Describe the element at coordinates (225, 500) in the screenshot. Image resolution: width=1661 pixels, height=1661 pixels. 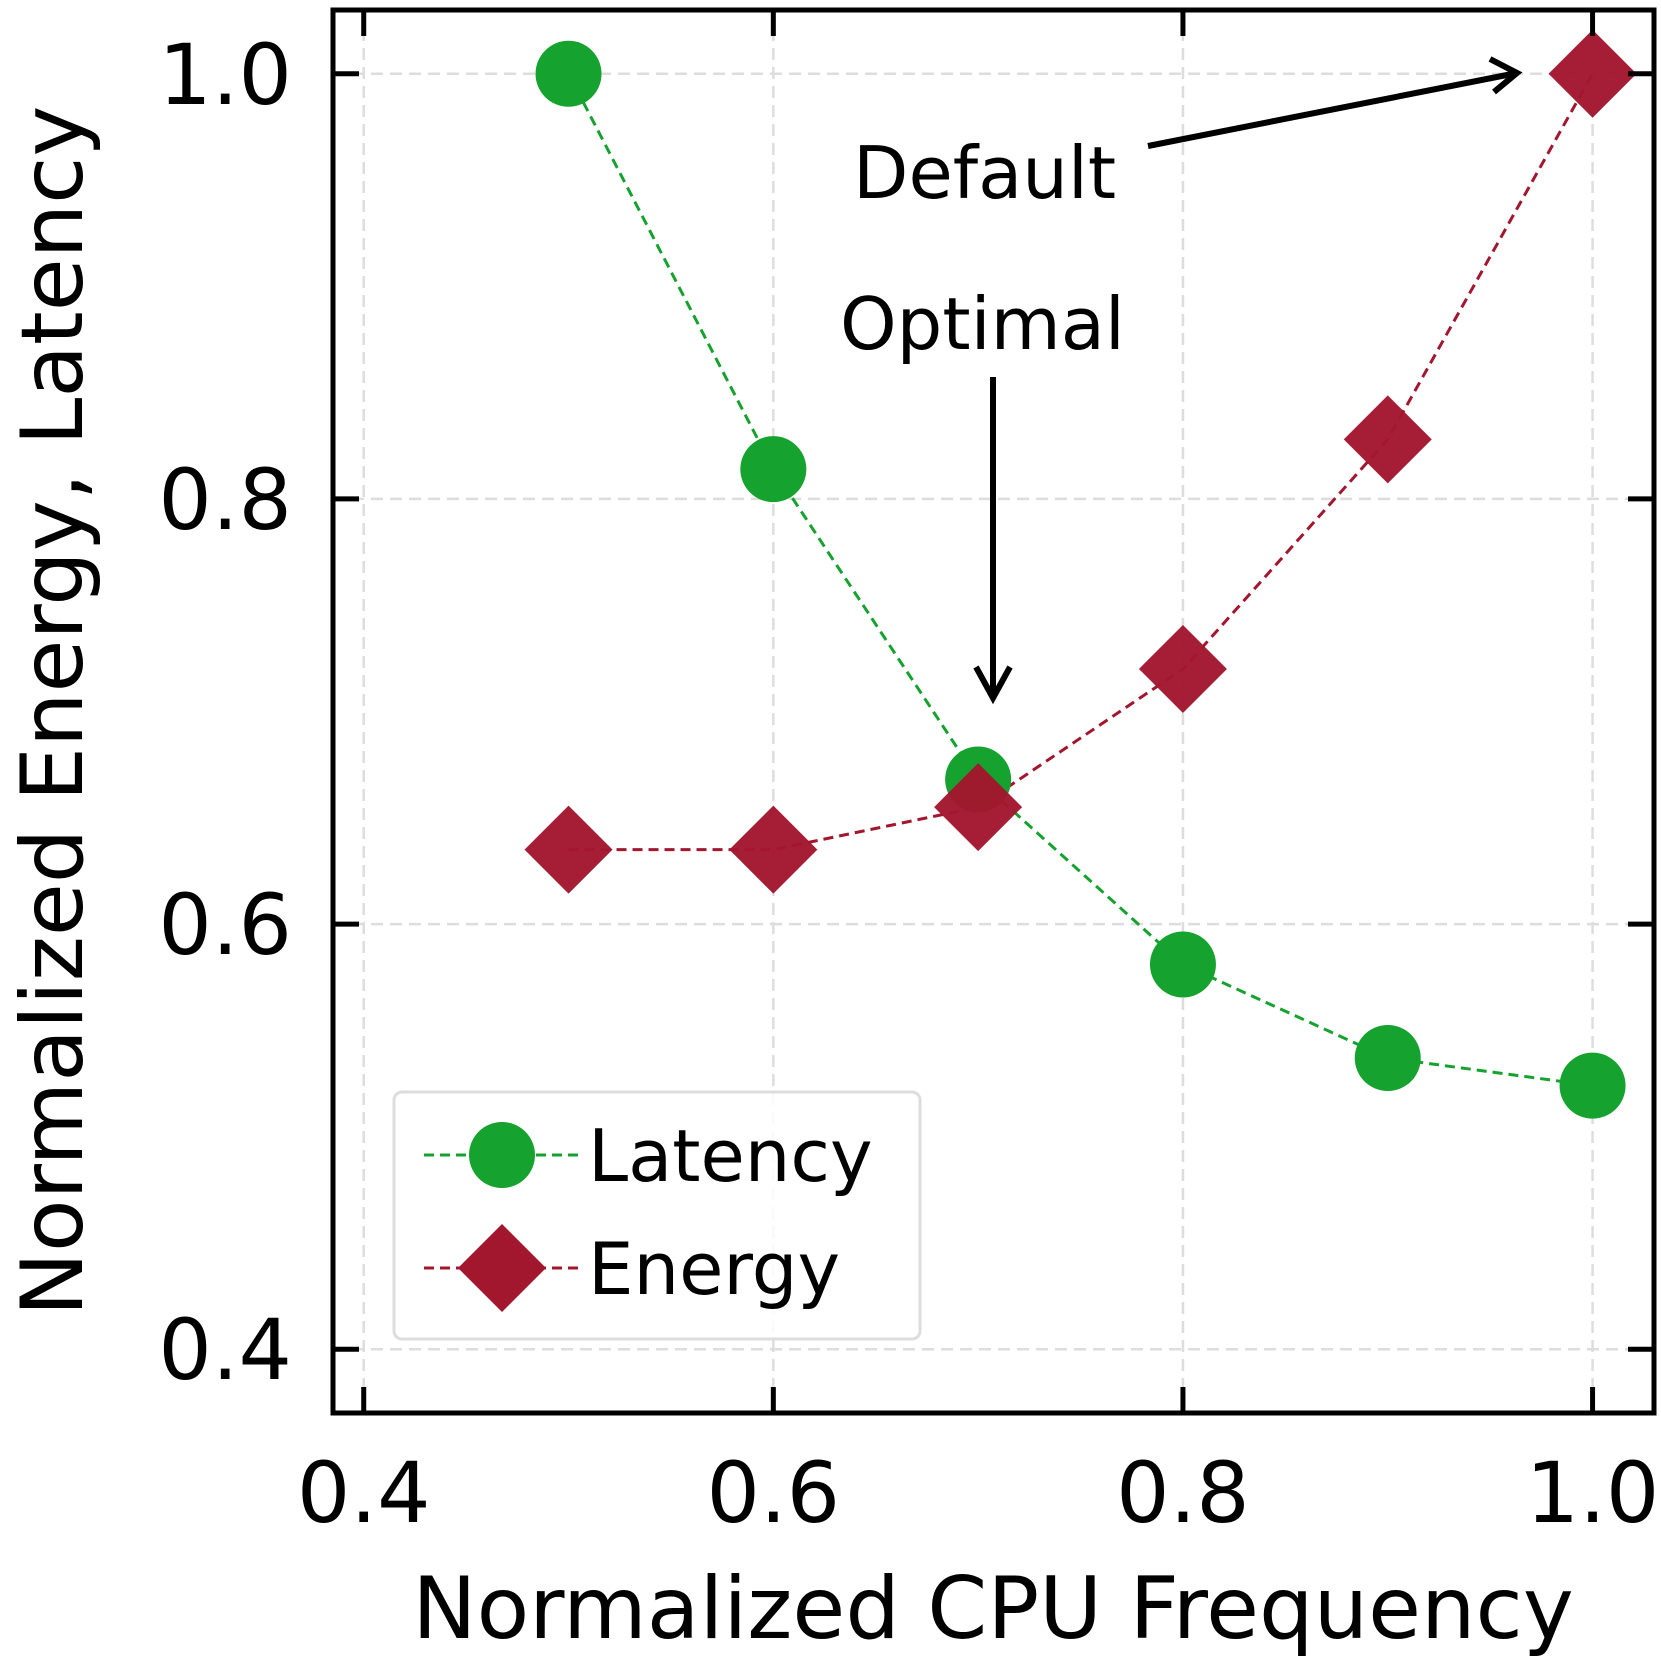
I see `y-tick-label: 0.8` at that location.